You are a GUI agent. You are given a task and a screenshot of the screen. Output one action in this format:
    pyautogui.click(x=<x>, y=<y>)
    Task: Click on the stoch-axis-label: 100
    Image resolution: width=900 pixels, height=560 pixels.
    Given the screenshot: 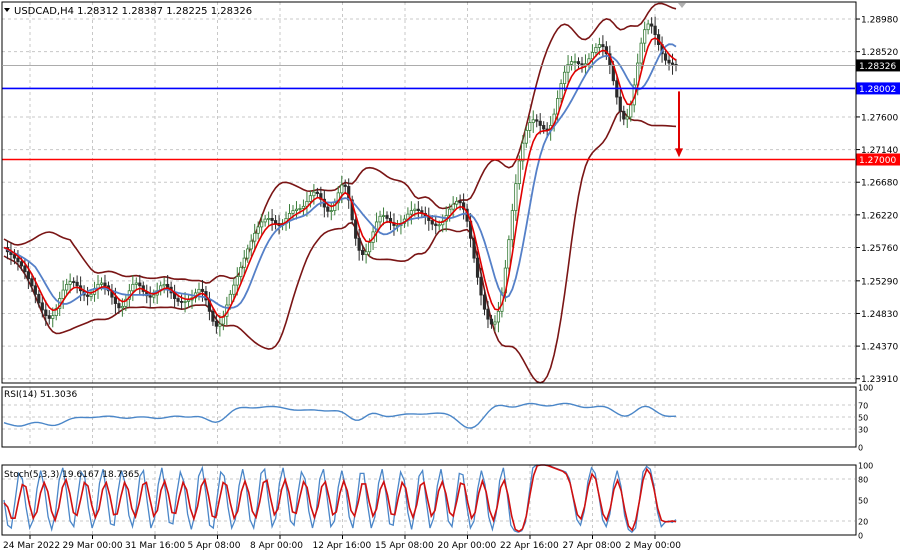 What is the action you would take?
    pyautogui.click(x=865, y=466)
    